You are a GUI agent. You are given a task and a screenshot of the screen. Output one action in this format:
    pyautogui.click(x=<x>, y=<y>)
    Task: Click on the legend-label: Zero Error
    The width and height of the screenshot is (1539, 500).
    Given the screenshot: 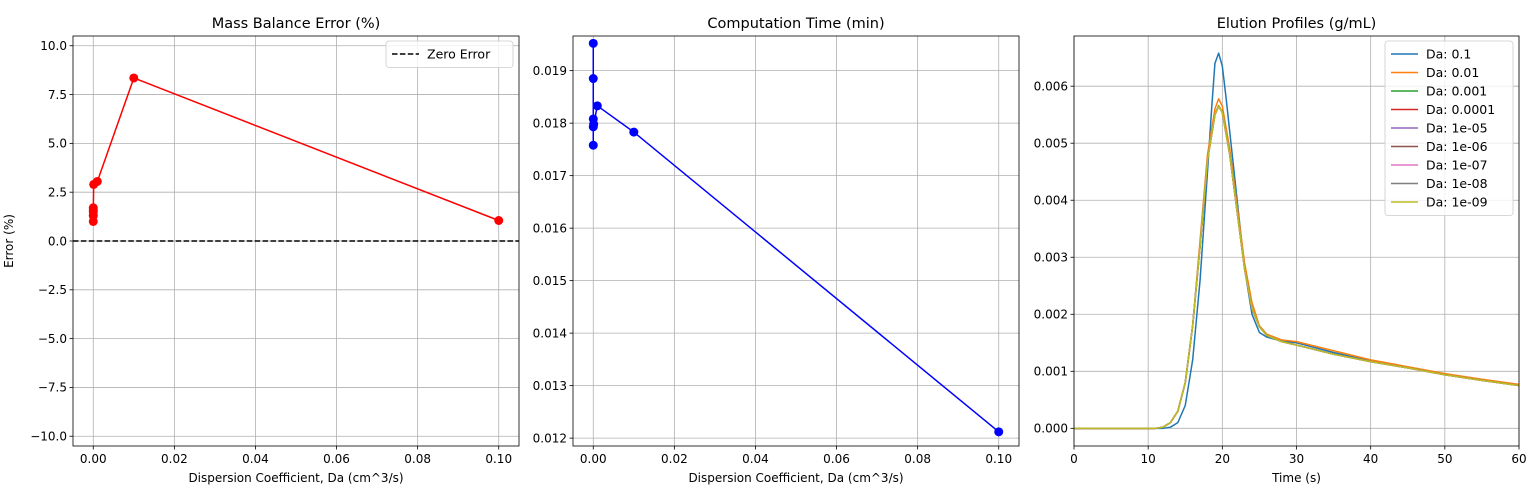 What is the action you would take?
    pyautogui.click(x=459, y=54)
    